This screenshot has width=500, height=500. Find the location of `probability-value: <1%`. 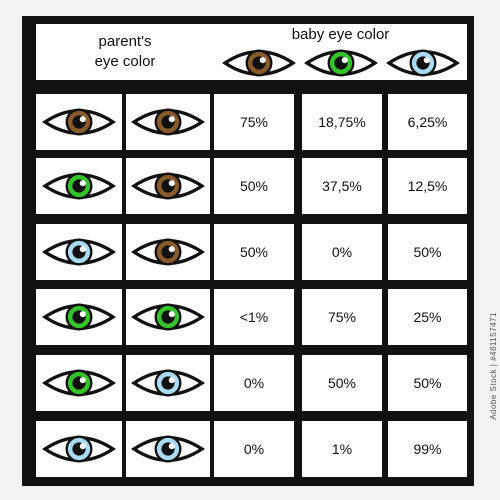

probability-value: <1% is located at coordinates (254, 317).